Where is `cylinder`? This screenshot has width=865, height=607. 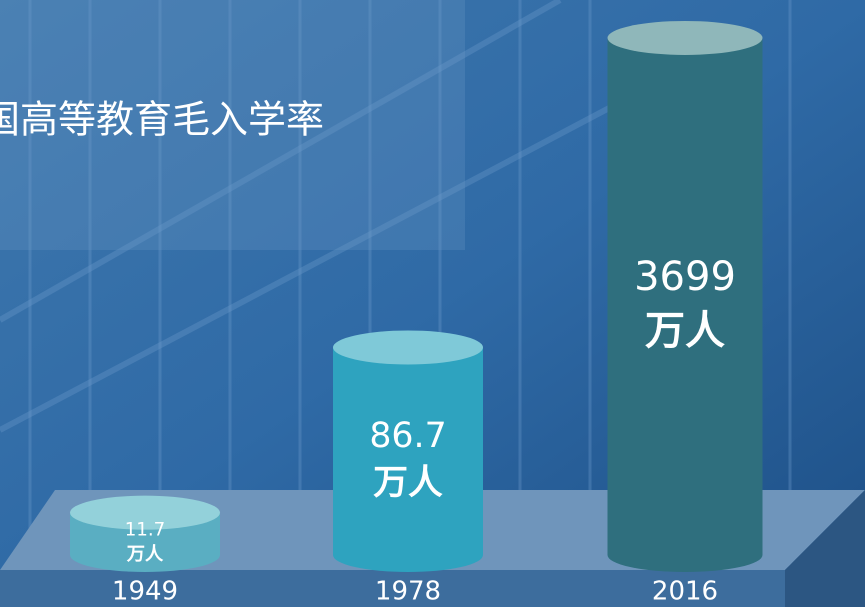 cylinder is located at coordinates (408, 451).